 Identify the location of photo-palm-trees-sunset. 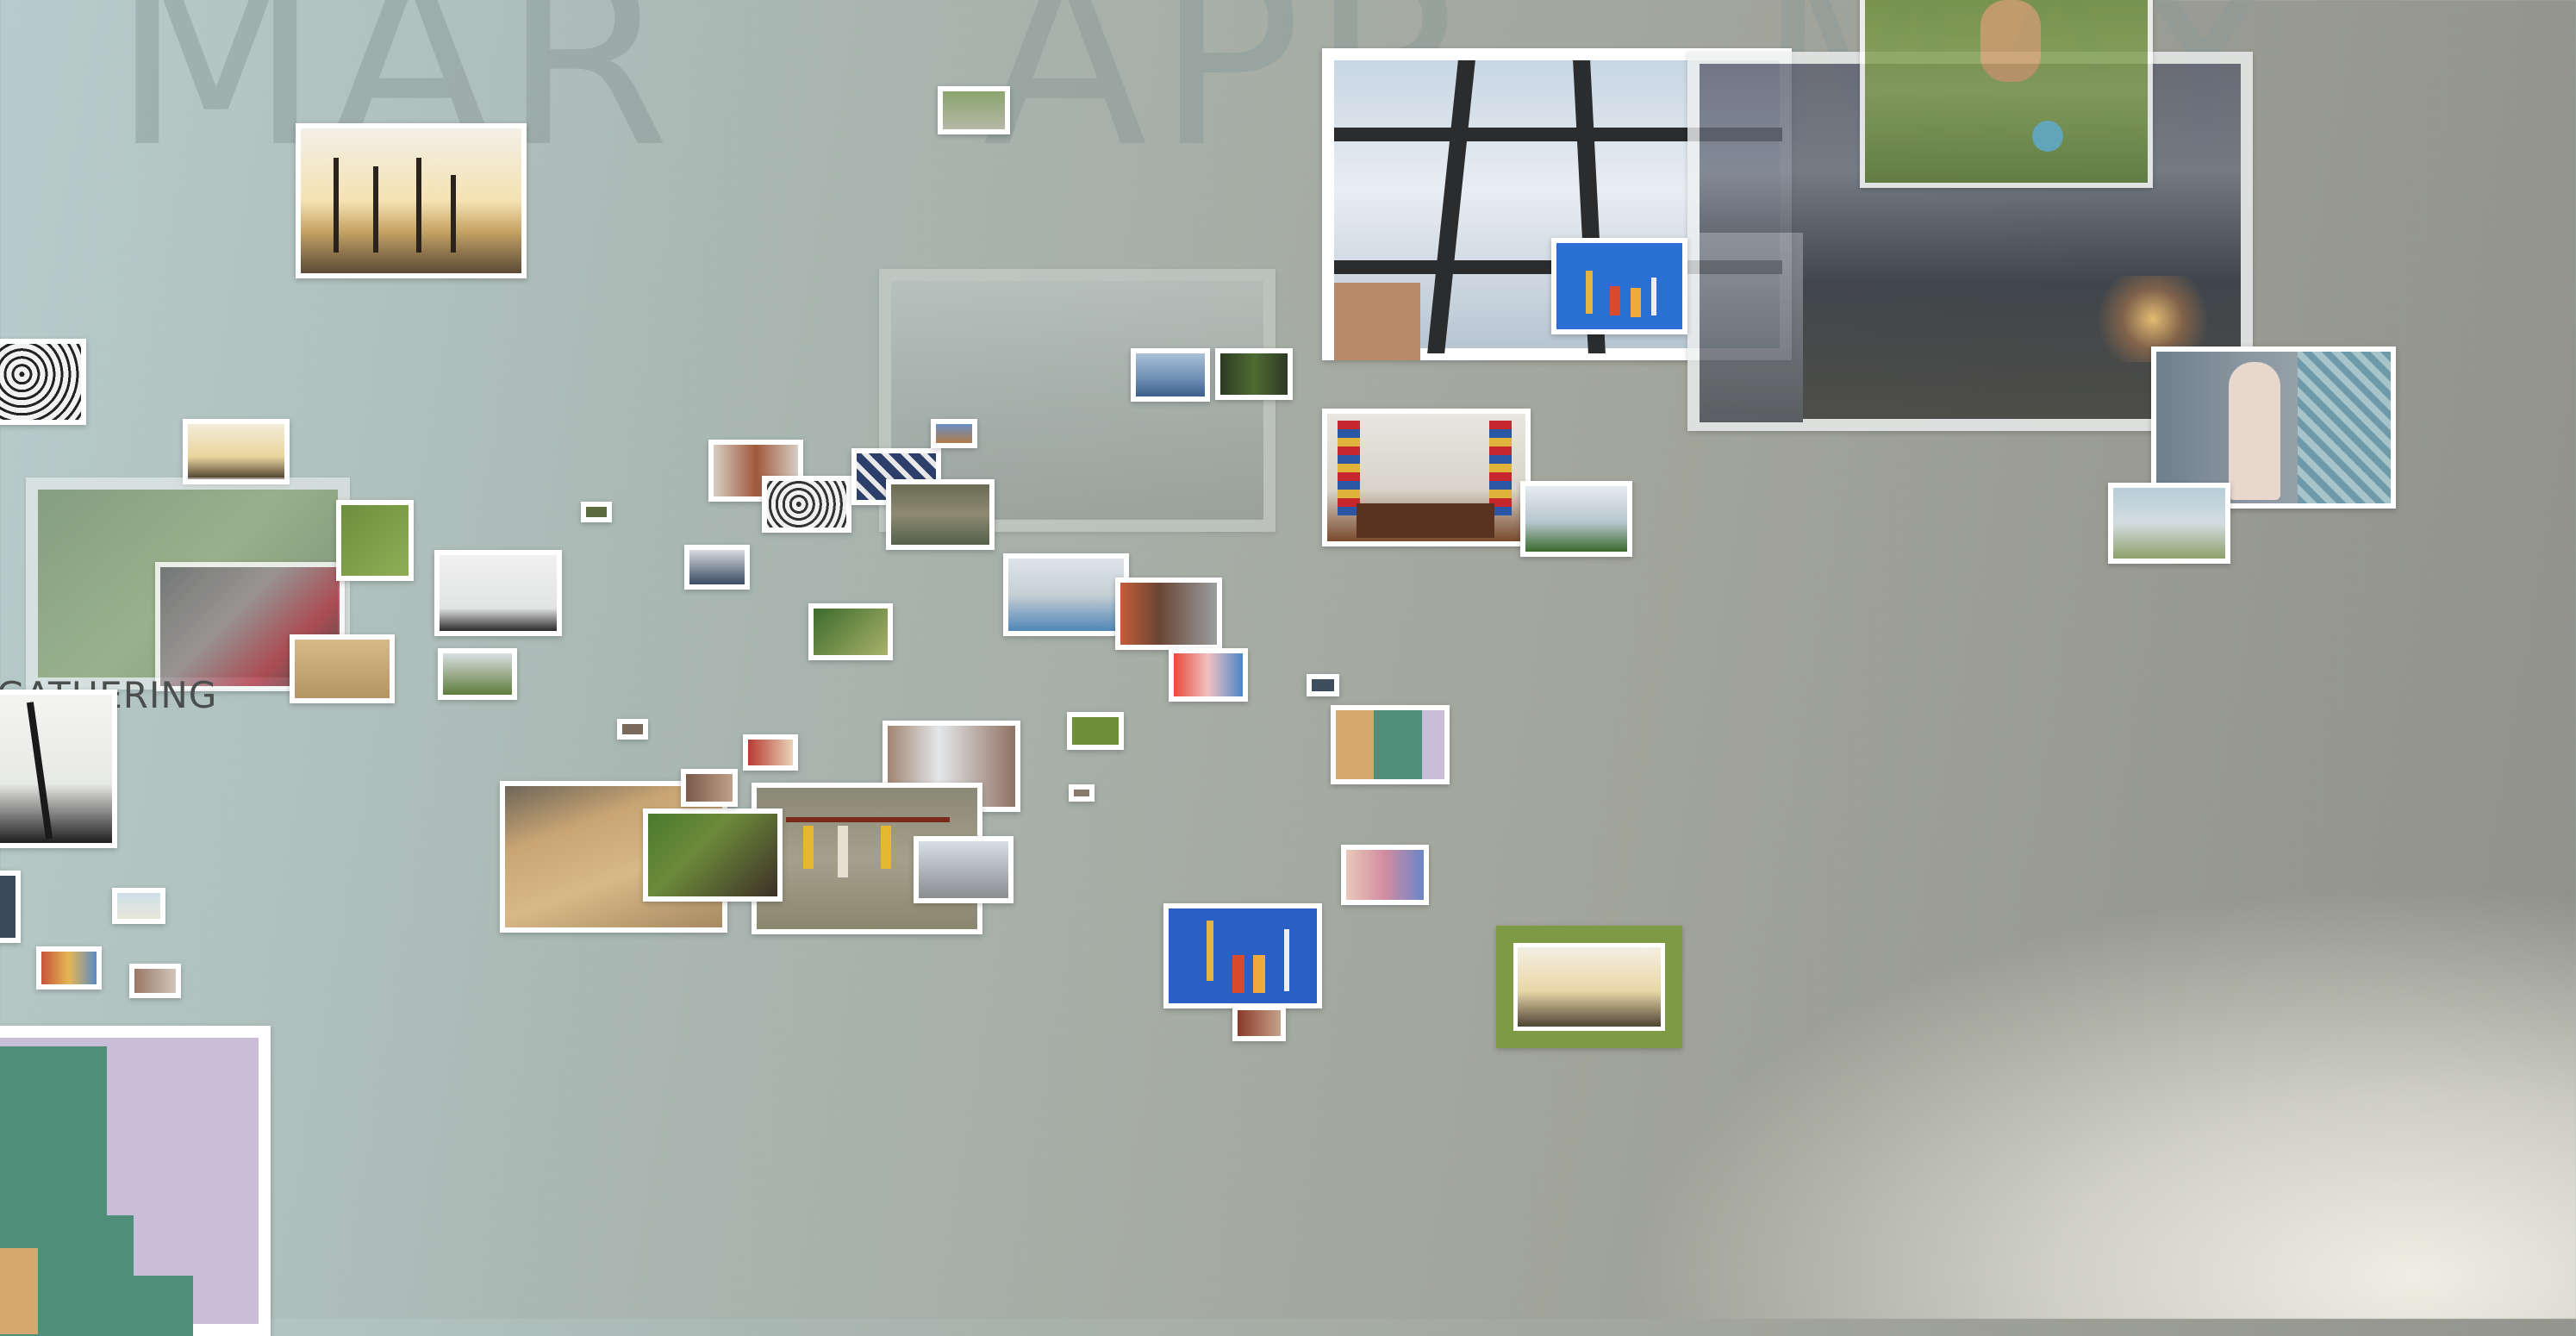
(411, 200).